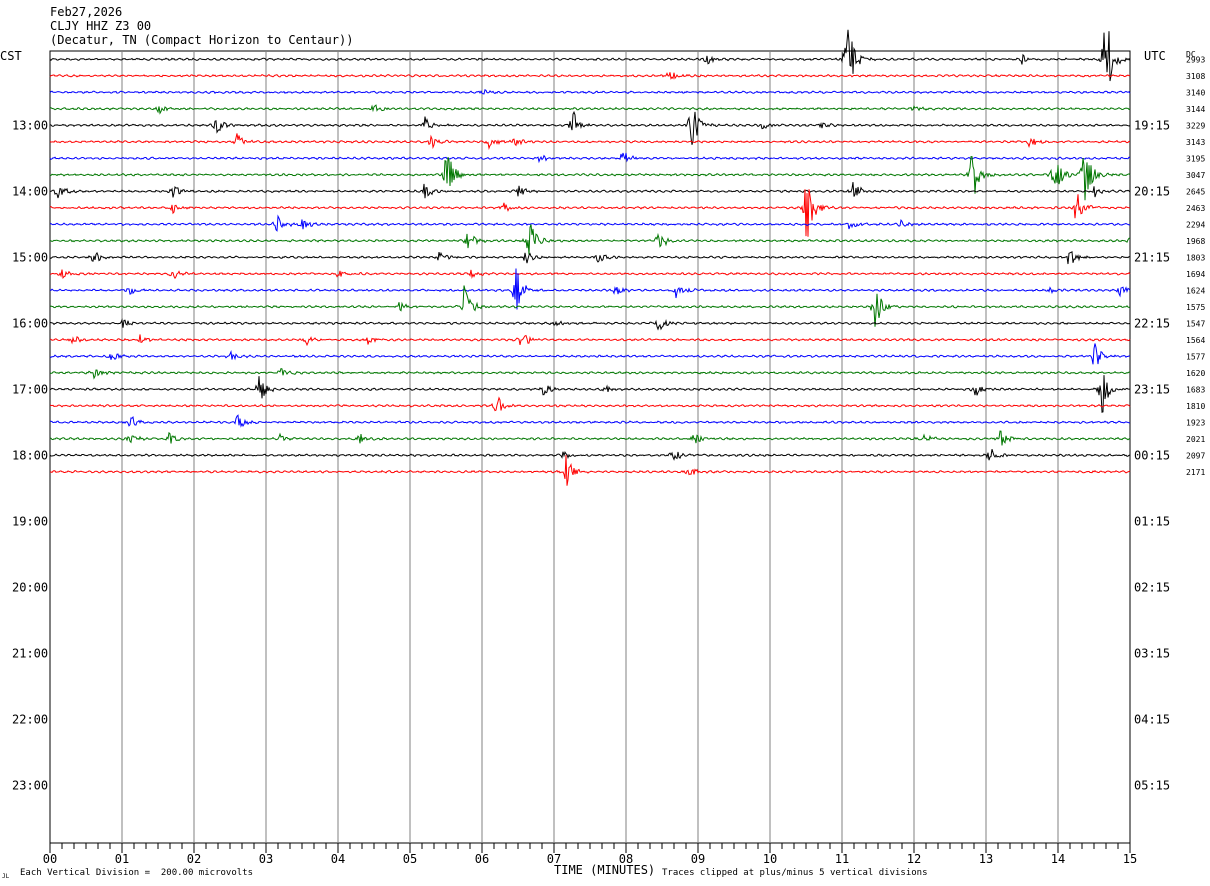 The height and width of the screenshot is (886, 1210). Describe the element at coordinates (1195, 472) in the screenshot. I see `dc-offset-label: 2171` at that location.